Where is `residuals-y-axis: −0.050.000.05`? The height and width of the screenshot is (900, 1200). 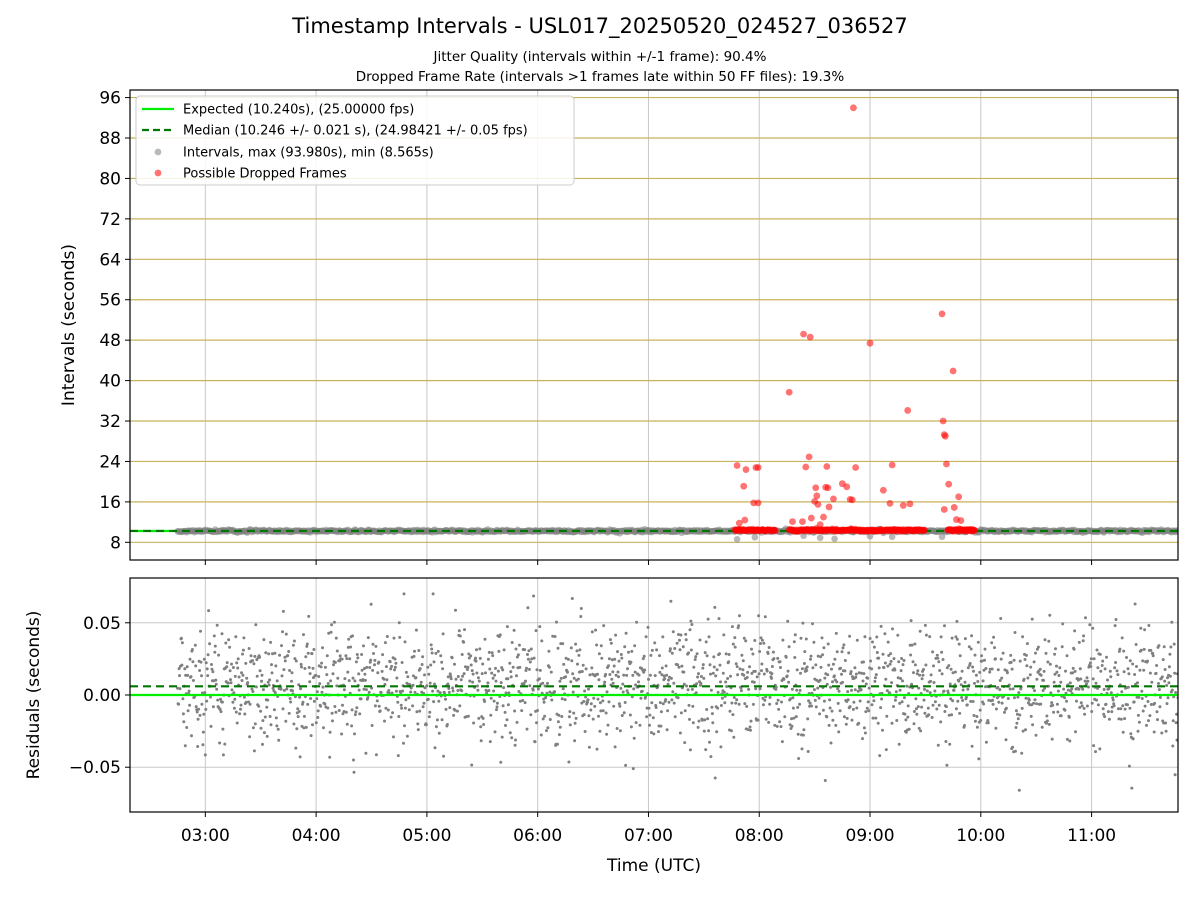 residuals-y-axis: −0.050.000.05 is located at coordinates (99, 696).